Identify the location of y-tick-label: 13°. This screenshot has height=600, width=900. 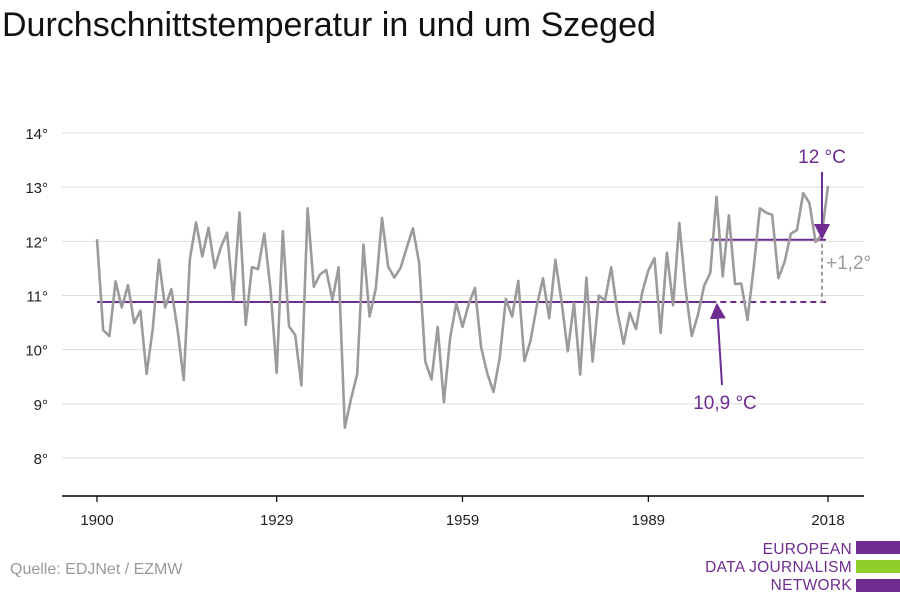
(36, 188).